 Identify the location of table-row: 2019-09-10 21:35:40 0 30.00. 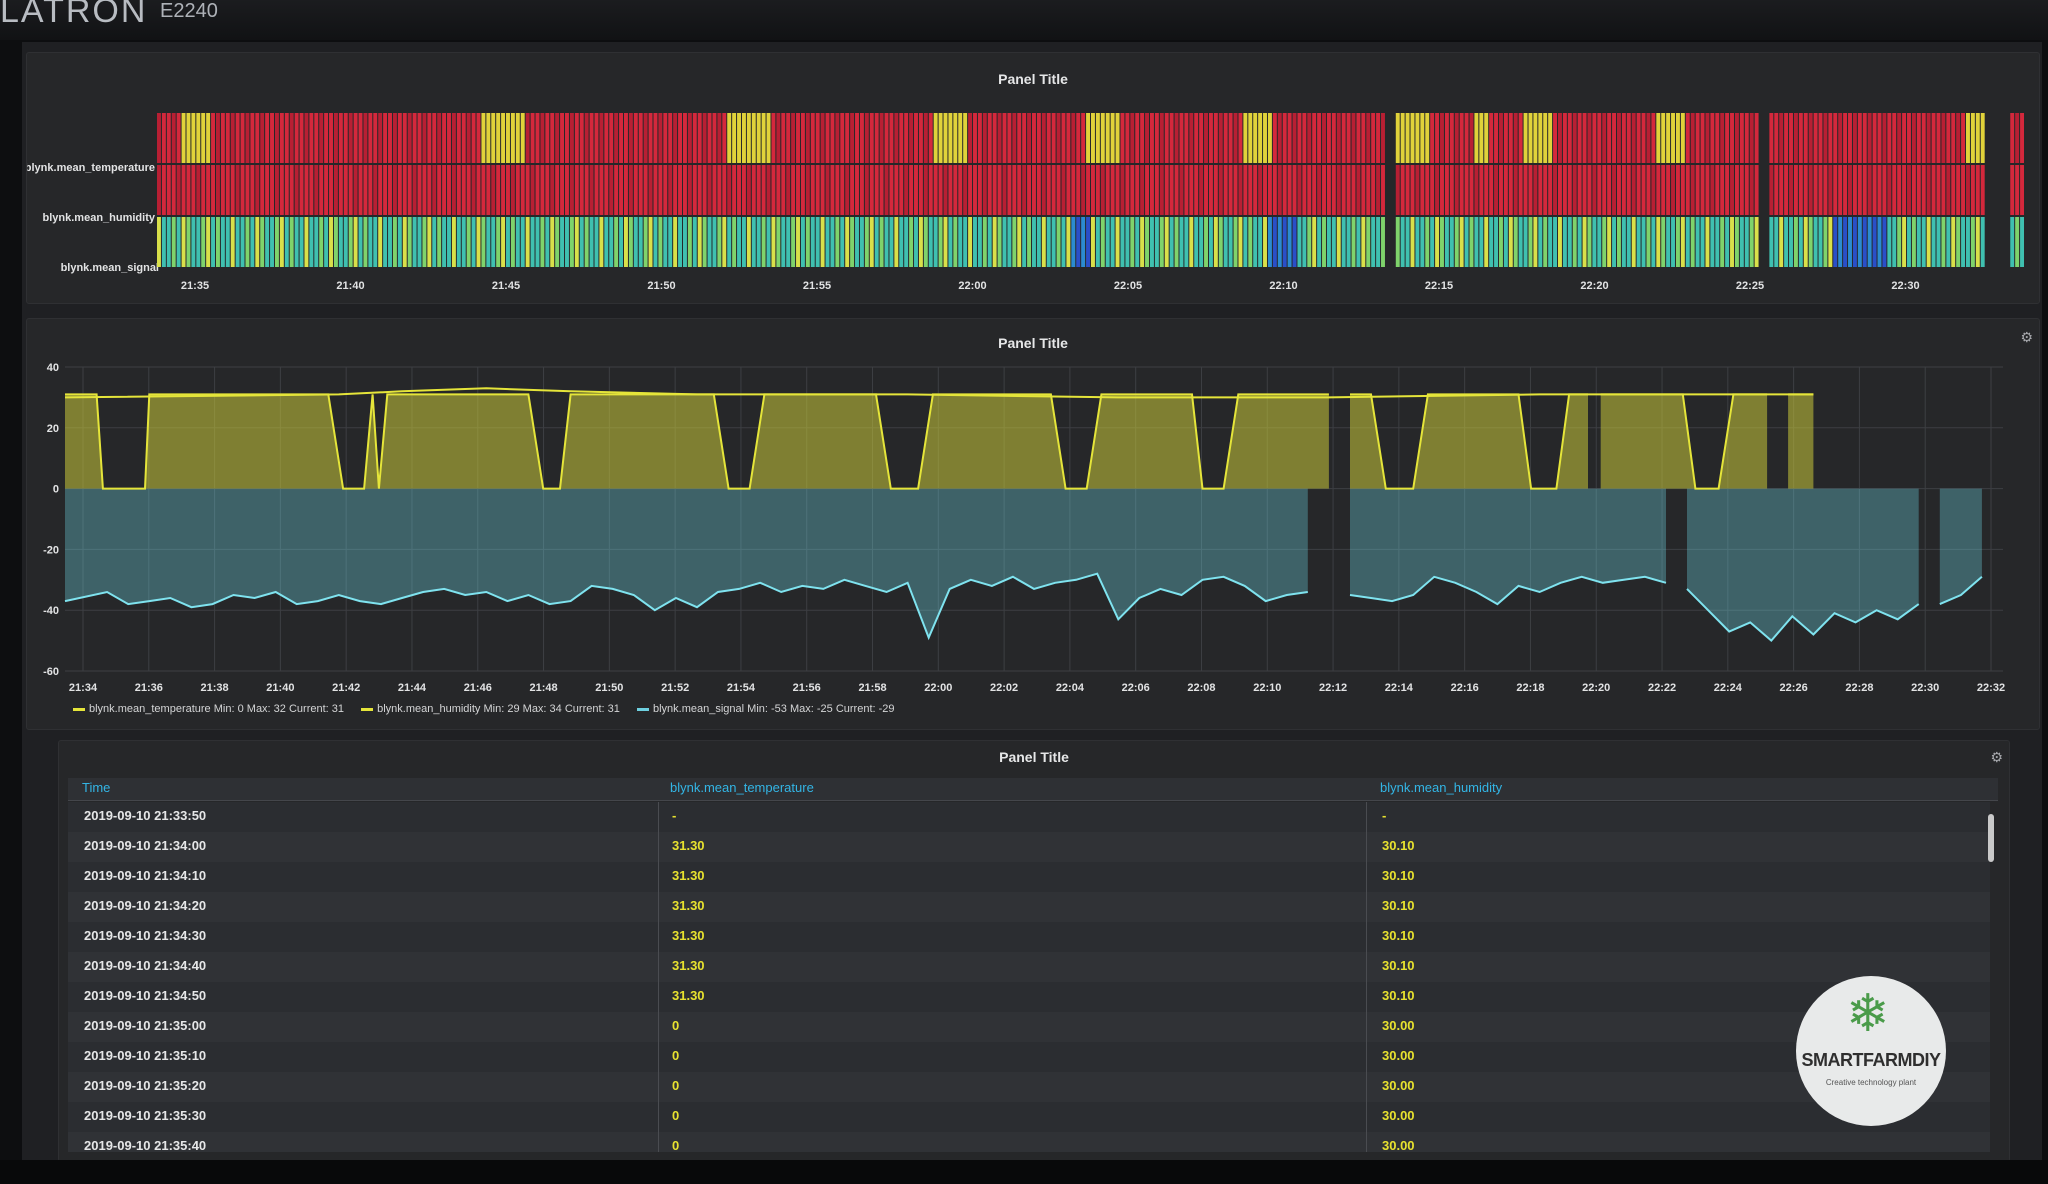
(1029, 1142).